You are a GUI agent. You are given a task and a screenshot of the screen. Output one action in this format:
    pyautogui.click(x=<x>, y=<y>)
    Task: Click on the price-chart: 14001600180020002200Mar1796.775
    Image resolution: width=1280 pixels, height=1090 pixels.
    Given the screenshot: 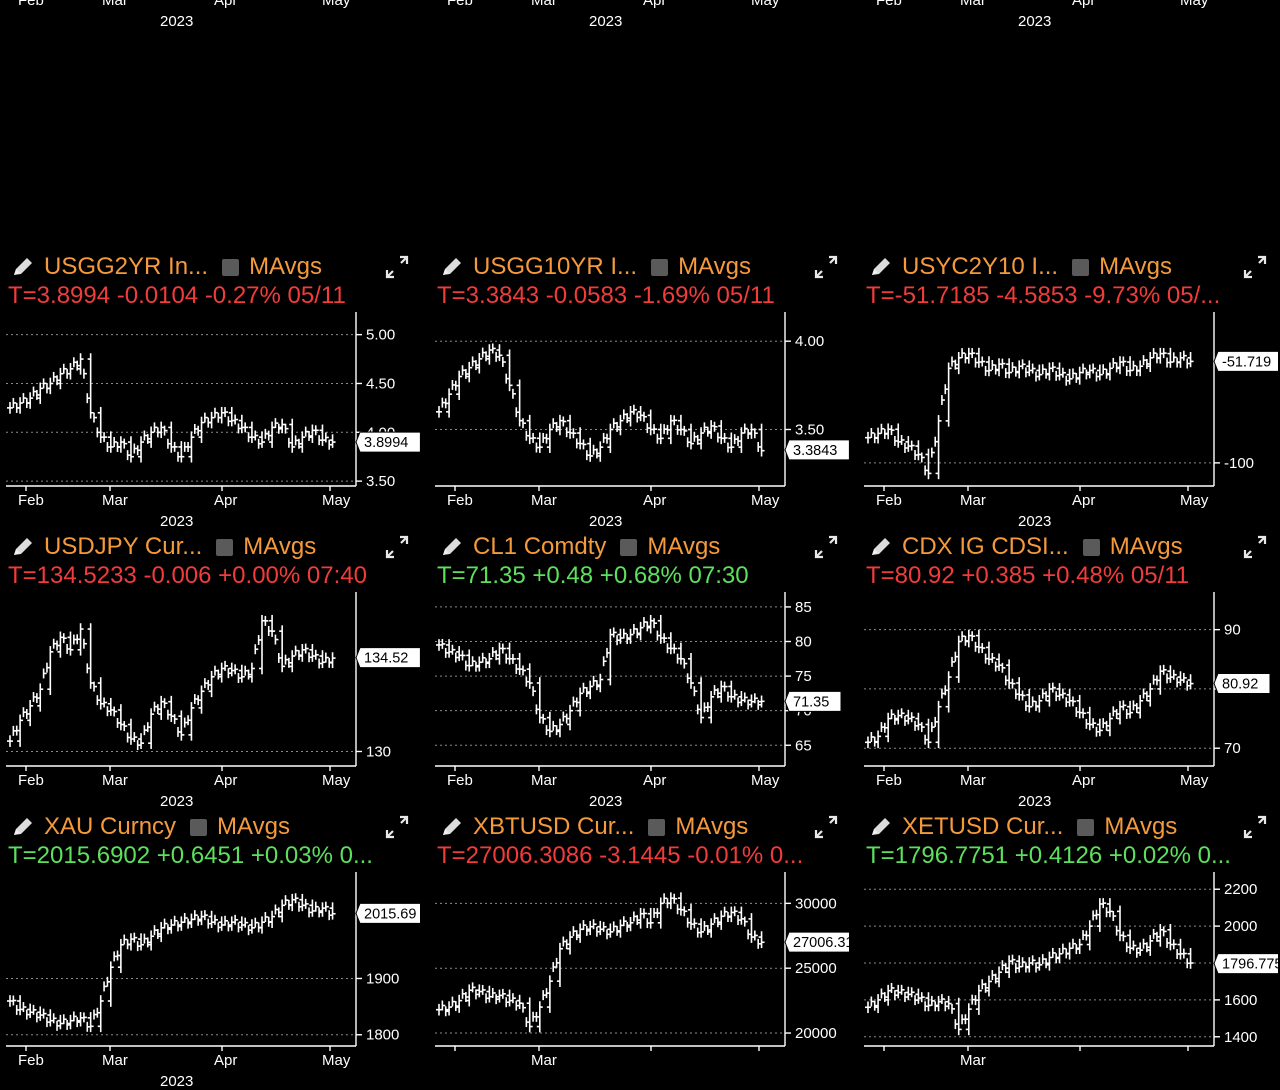 What is the action you would take?
    pyautogui.click(x=1071, y=970)
    